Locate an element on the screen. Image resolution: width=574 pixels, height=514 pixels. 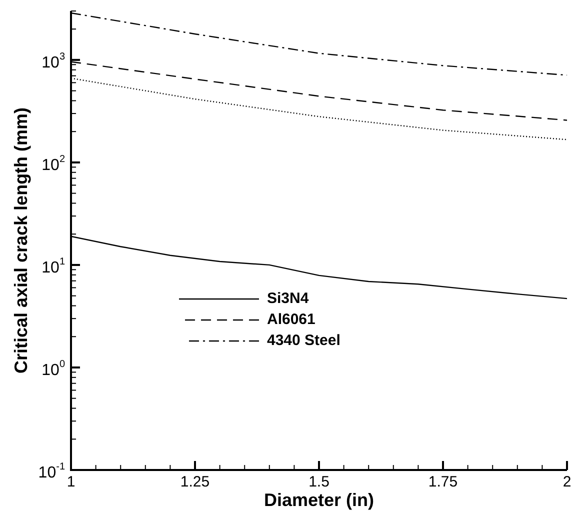
x-tick-label: 2 is located at coordinates (567, 482).